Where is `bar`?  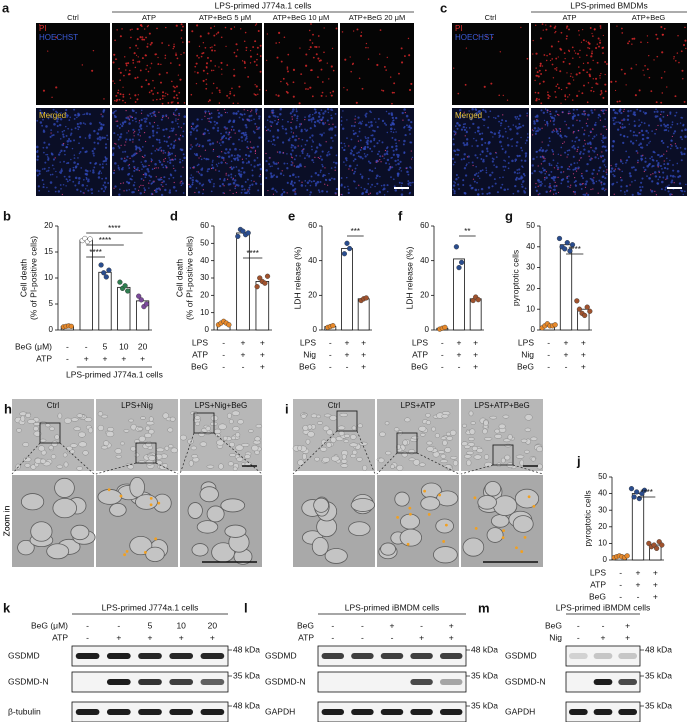 bar is located at coordinates (347, 289).